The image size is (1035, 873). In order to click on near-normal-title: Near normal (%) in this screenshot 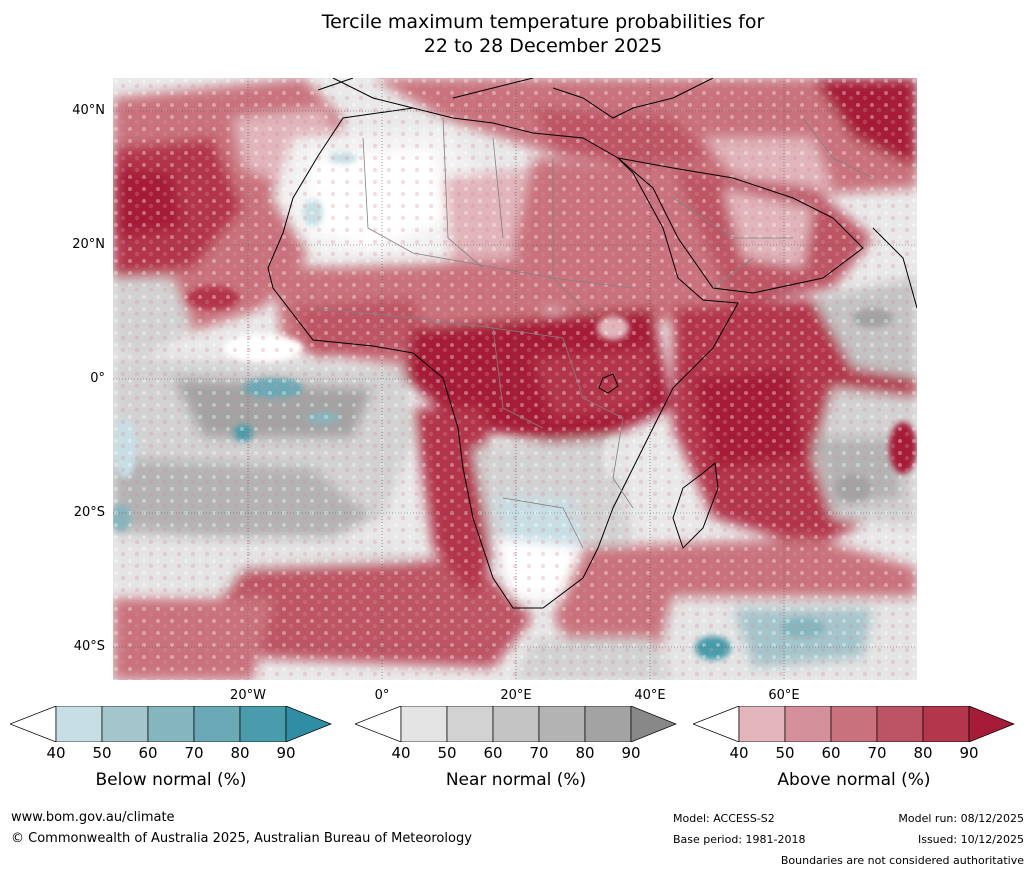, I will do `click(516, 780)`.